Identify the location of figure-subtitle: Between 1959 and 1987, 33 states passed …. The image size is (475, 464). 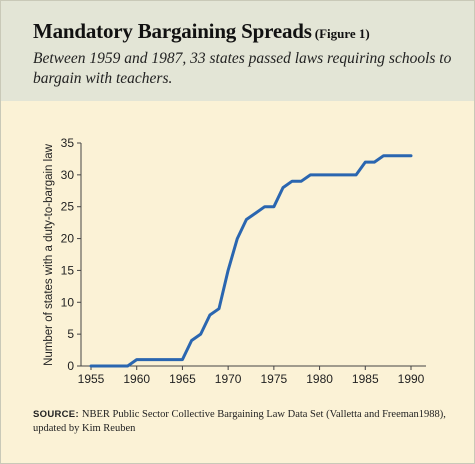
(242, 68).